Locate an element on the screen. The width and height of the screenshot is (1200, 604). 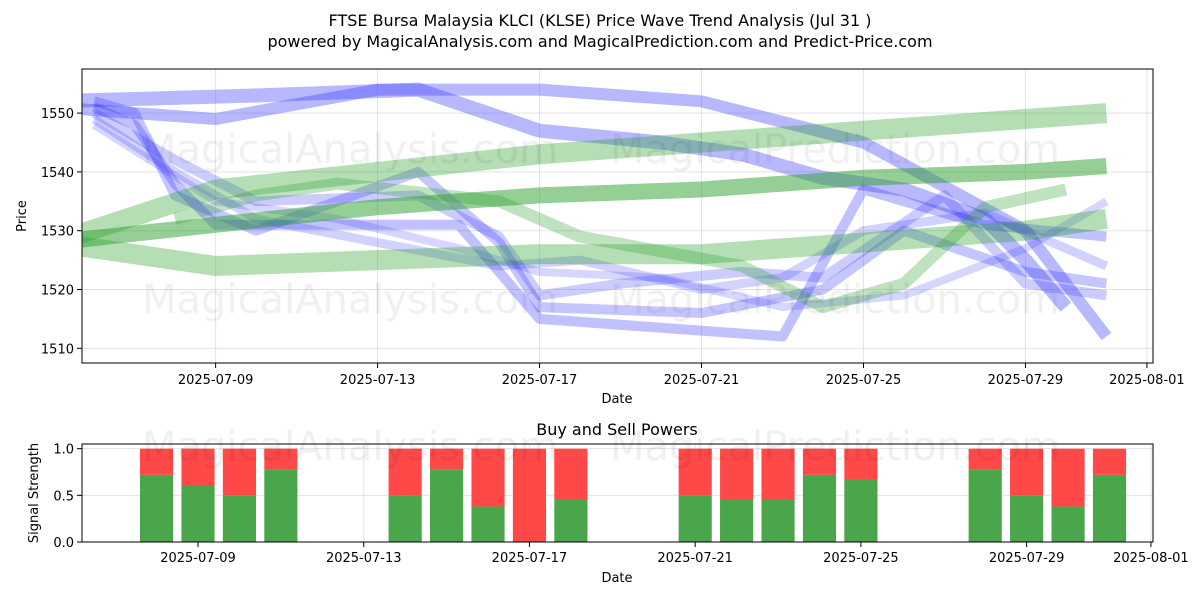
y-tick-label: 1530 is located at coordinates (57, 232).